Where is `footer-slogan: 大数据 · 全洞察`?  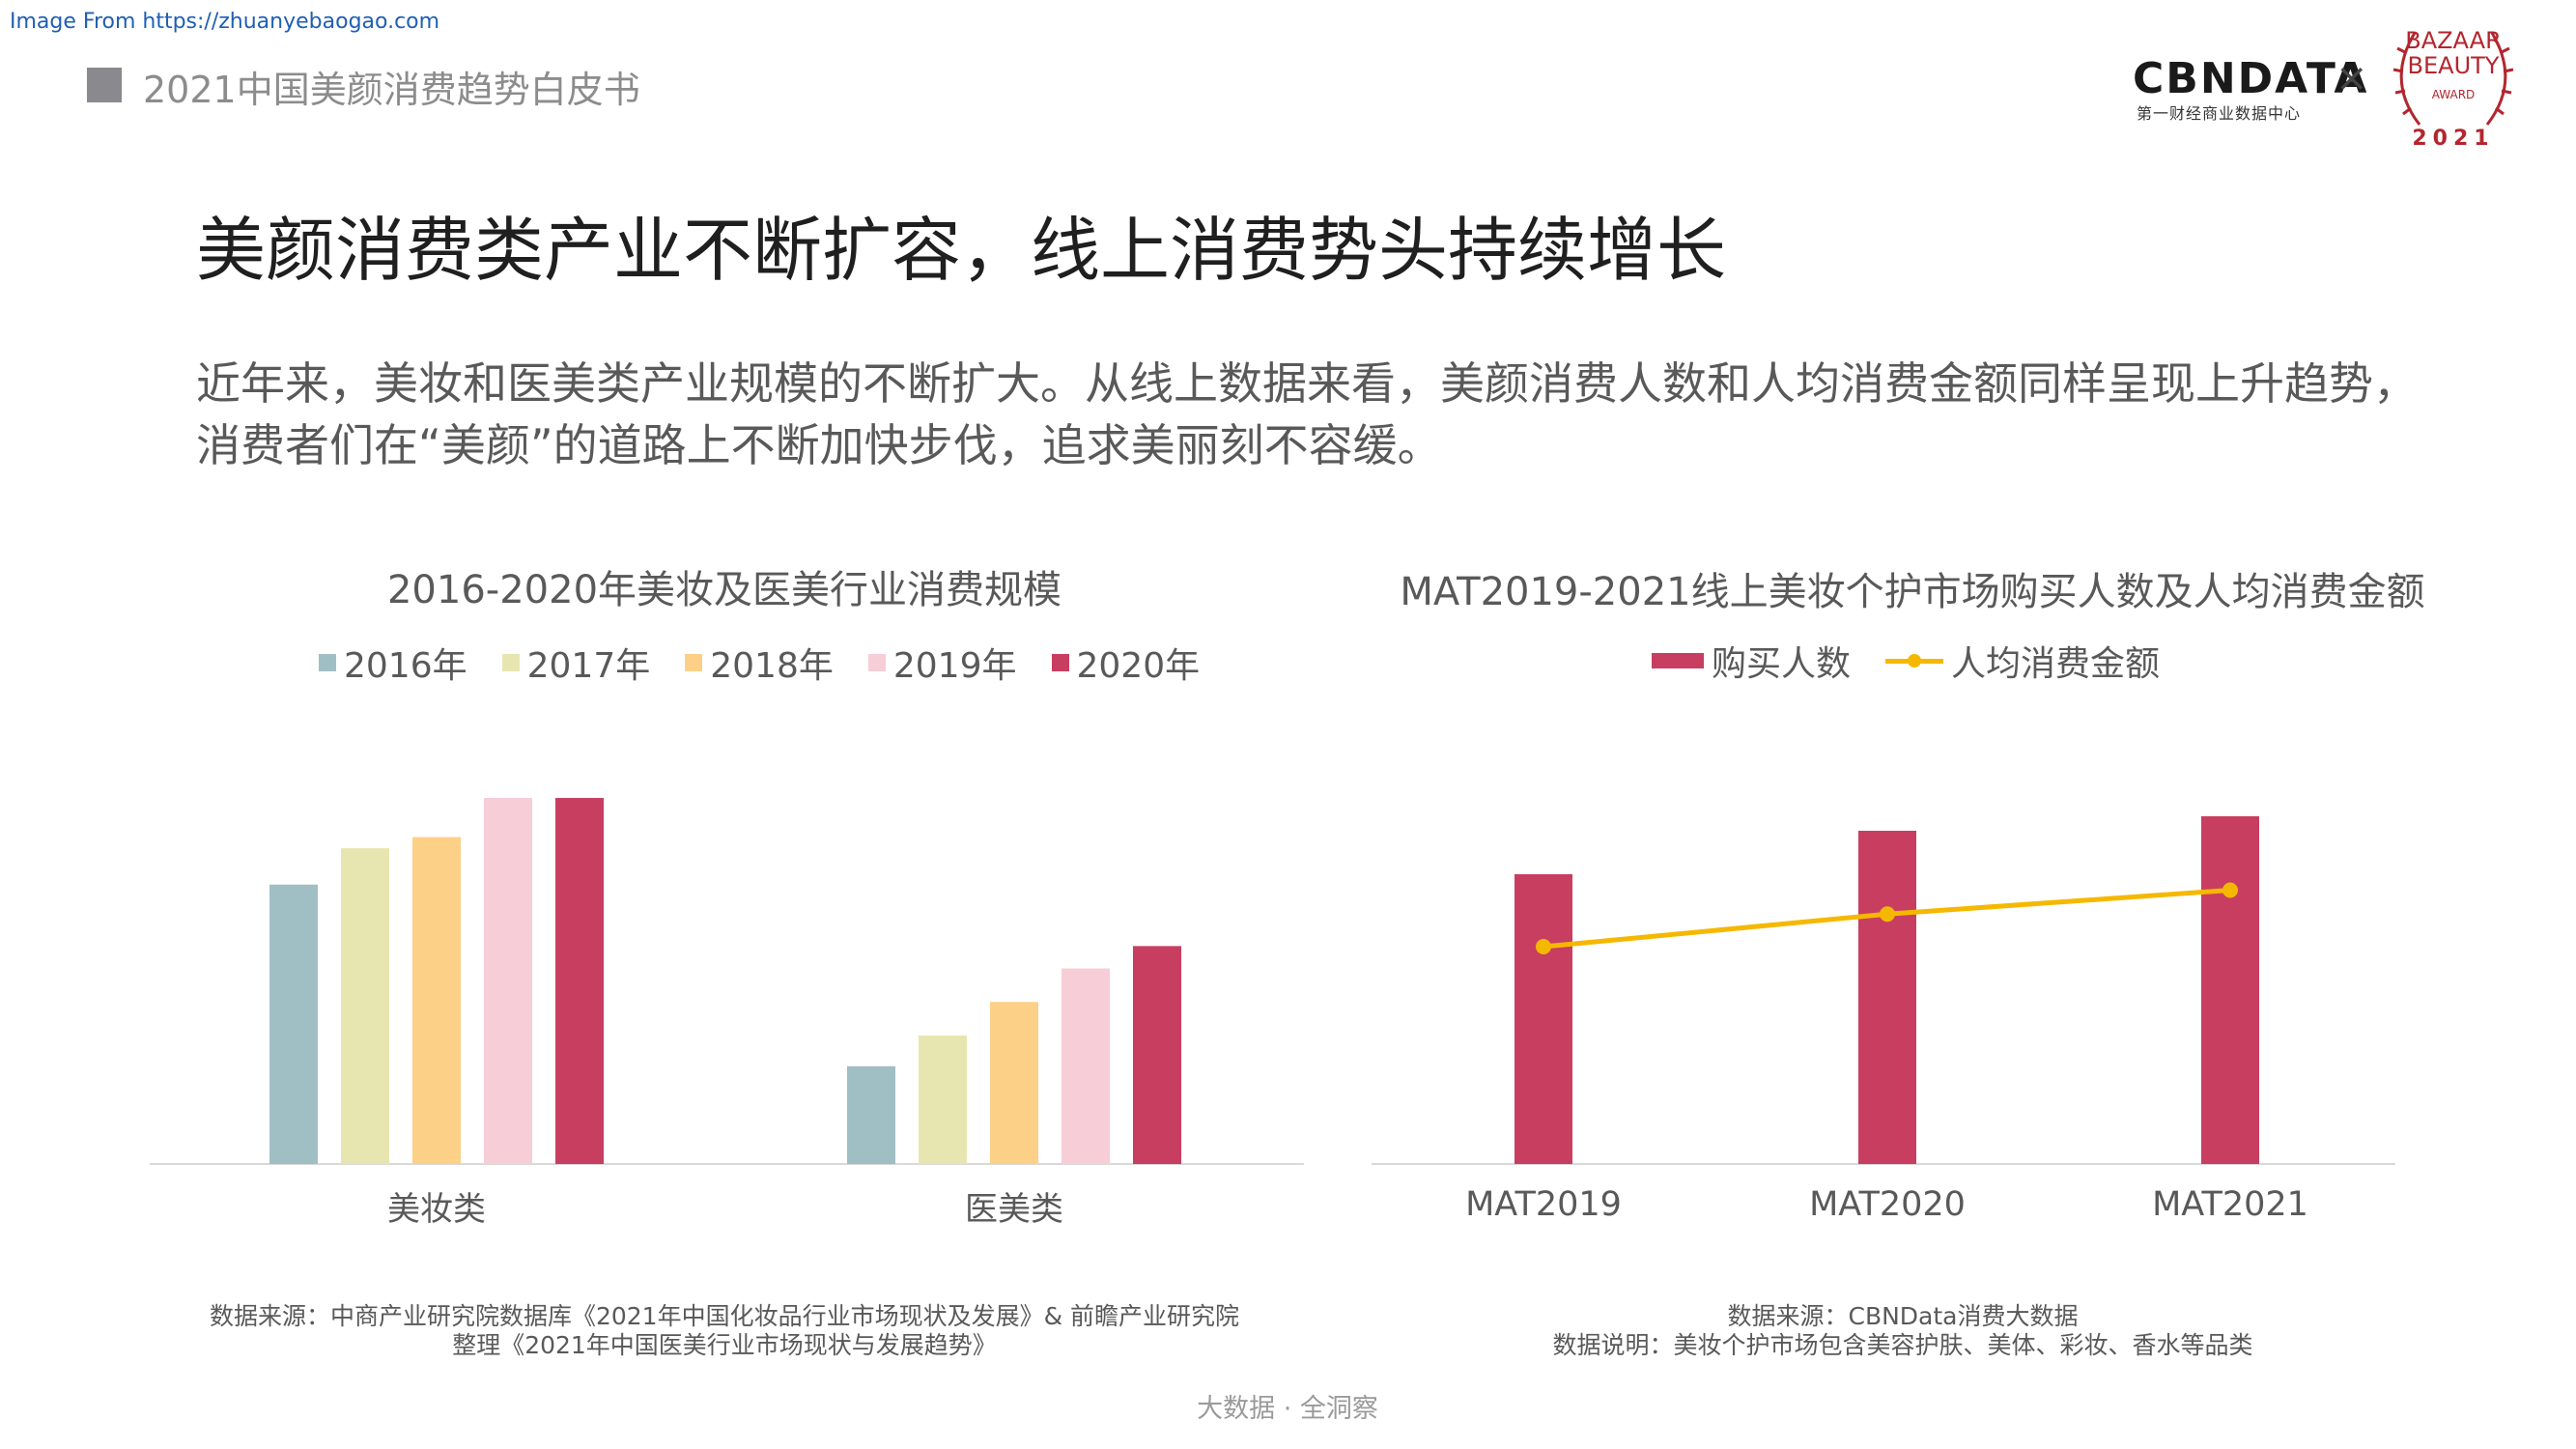 footer-slogan: 大数据 · 全洞察 is located at coordinates (1287, 1409).